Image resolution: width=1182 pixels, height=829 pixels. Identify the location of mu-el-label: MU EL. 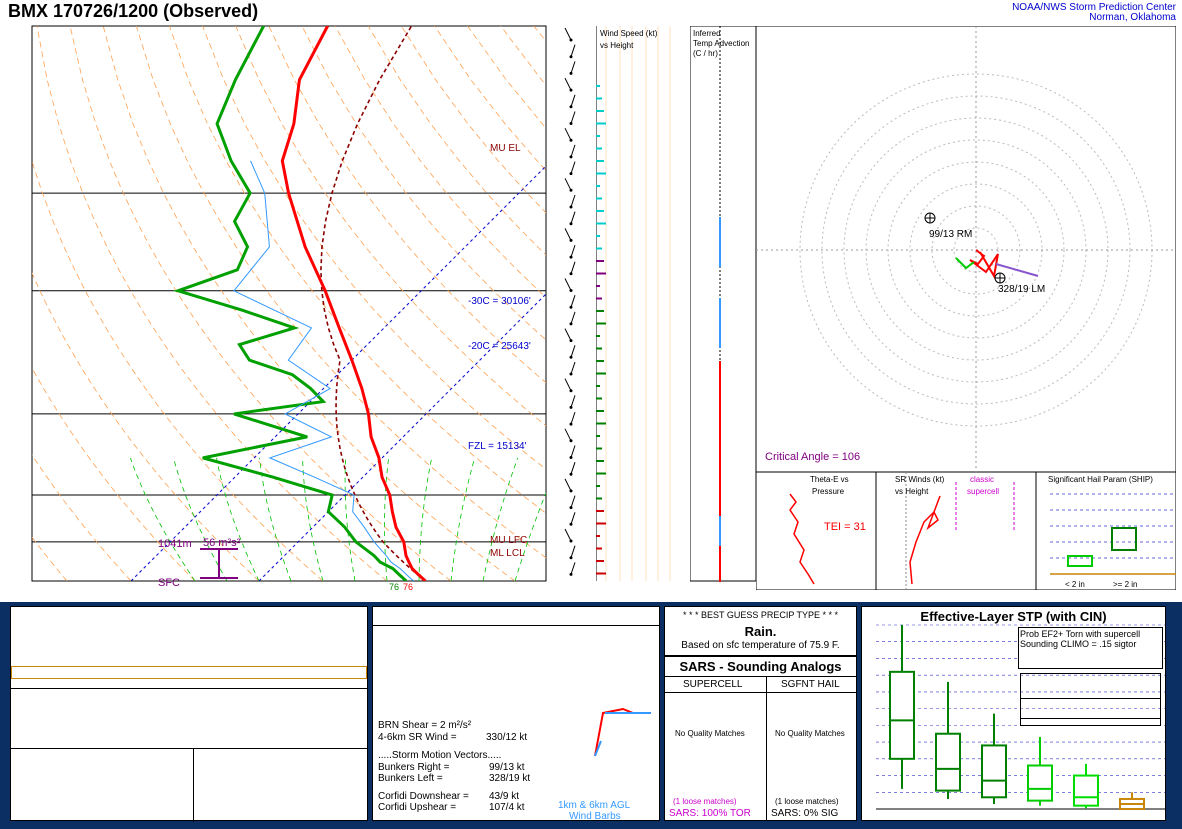
(505, 148).